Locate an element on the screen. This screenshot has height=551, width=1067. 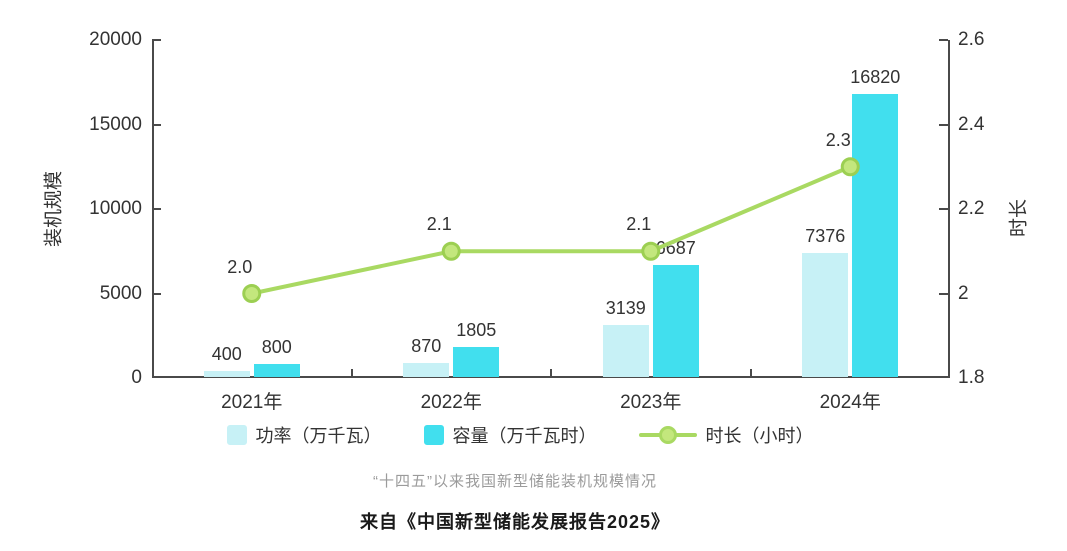
line-value-label: 2.0 is located at coordinates (240, 266).